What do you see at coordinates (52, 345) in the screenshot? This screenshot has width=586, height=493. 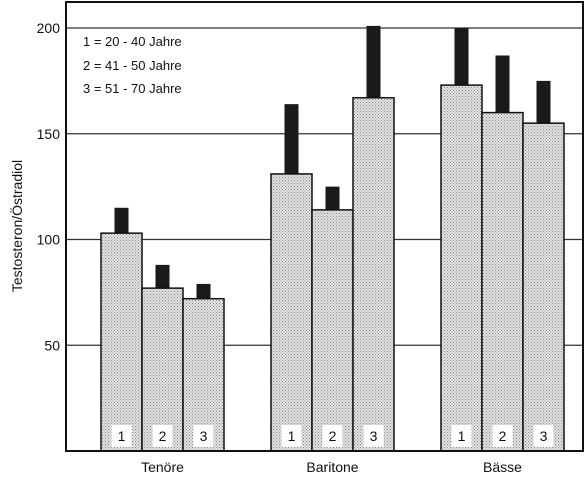 I see `y-tick-label: 50` at bounding box center [52, 345].